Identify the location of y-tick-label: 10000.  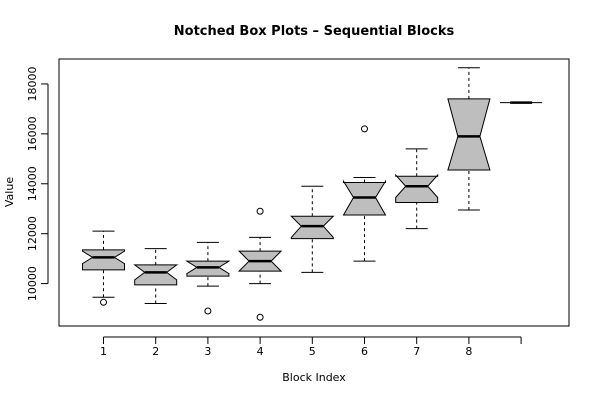
(32, 283).